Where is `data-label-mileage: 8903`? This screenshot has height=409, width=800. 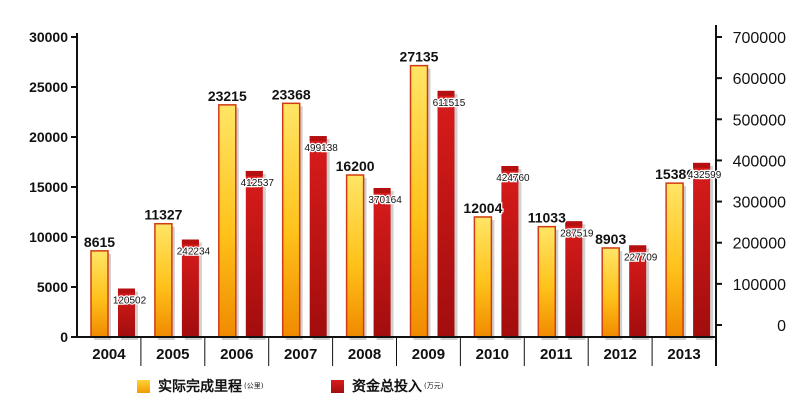 data-label-mileage: 8903 is located at coordinates (610, 239).